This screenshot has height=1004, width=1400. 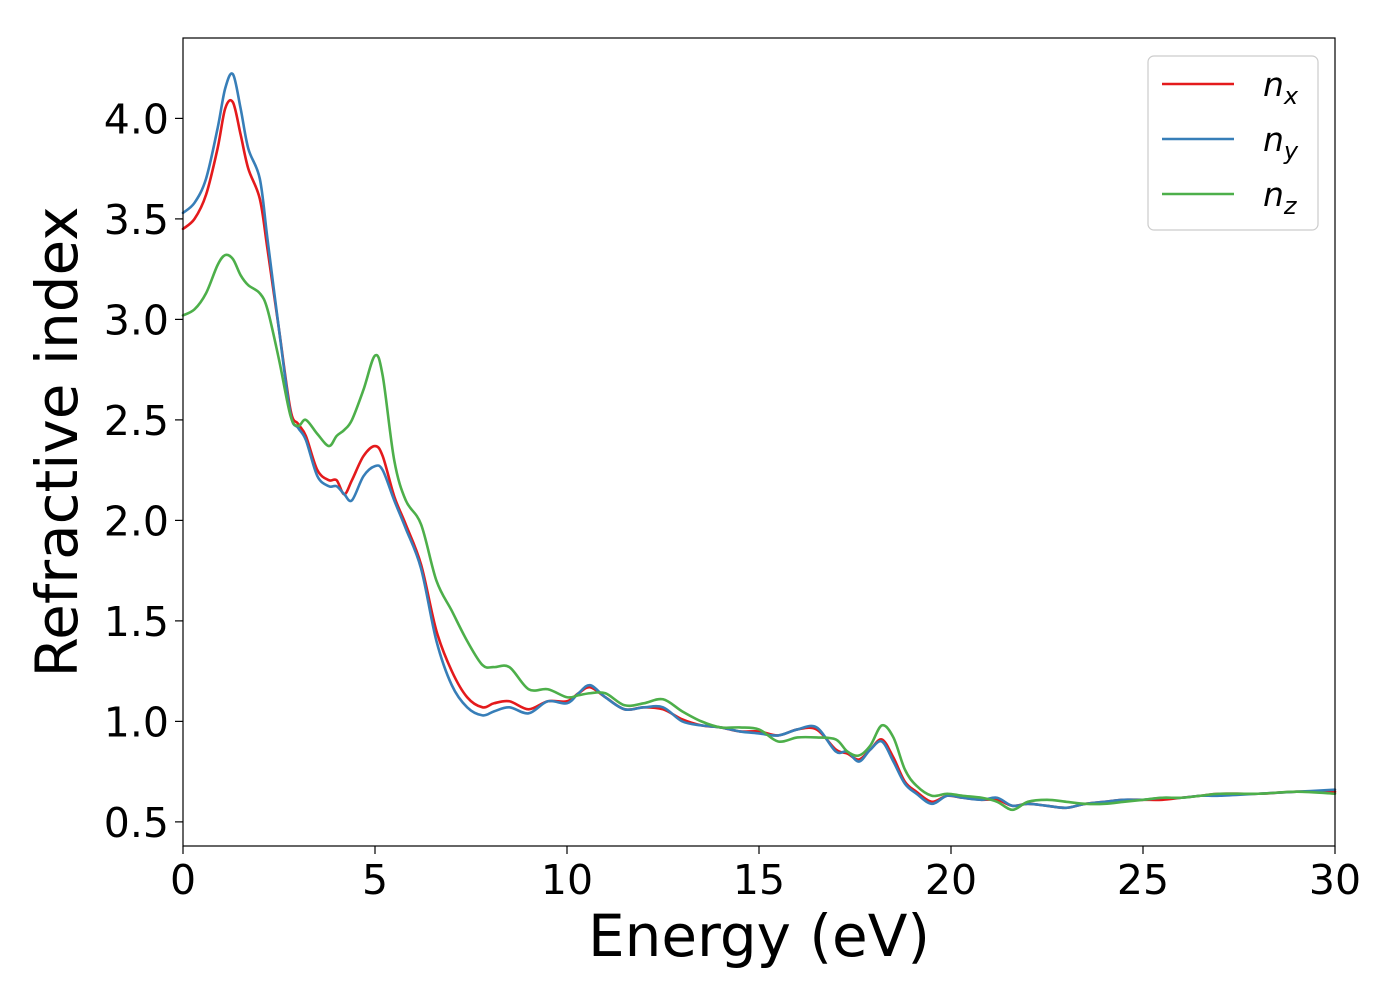 What do you see at coordinates (951, 880) in the screenshot?
I see `x-tick-label: 20` at bounding box center [951, 880].